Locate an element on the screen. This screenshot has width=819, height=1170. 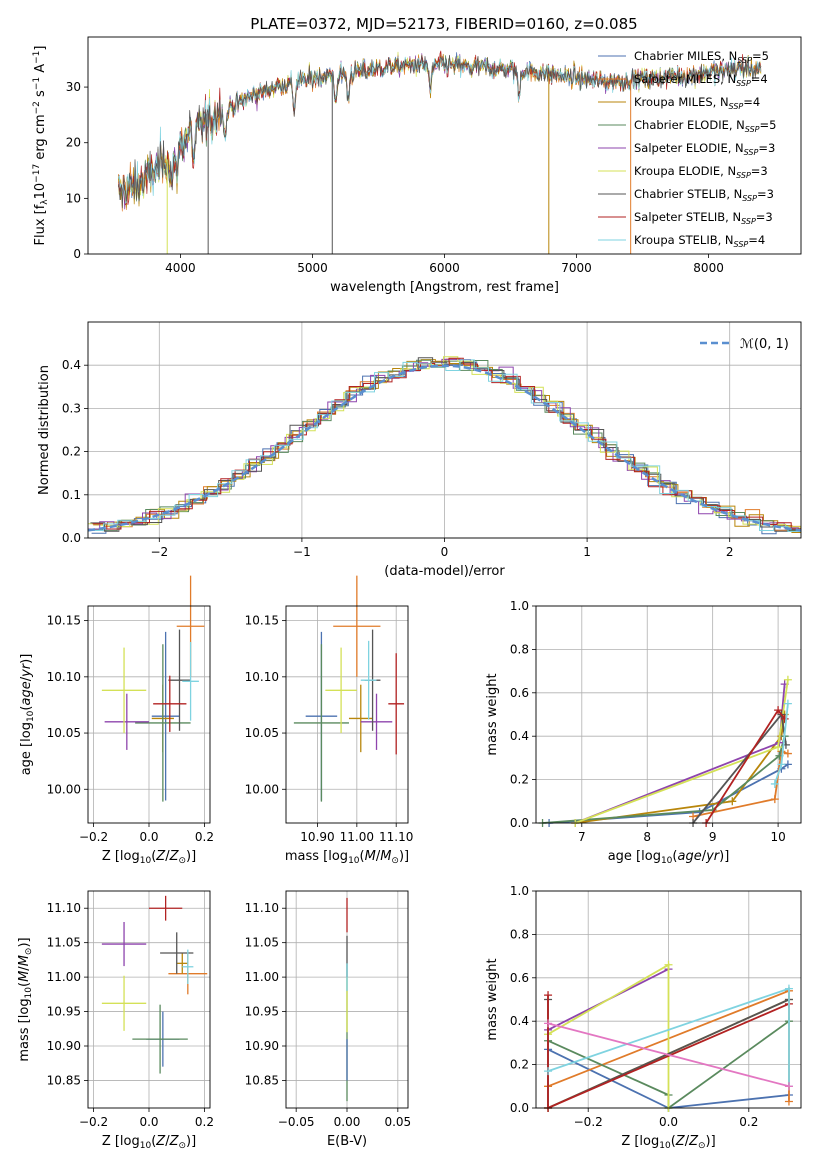
y-axis-label: age [log10(age/yr)] is located at coordinates (27, 715).